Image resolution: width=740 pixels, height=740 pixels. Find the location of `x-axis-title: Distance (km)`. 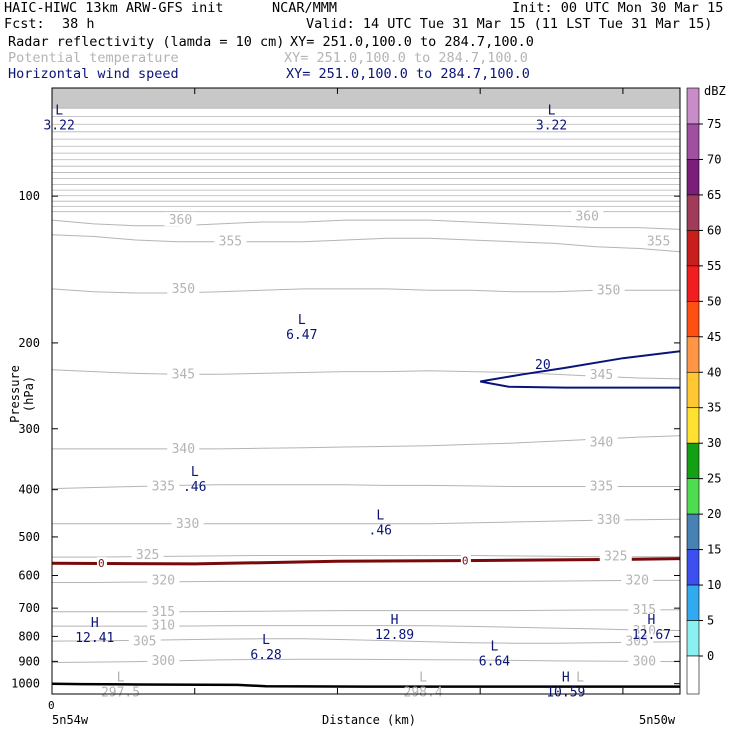

x-axis-title: Distance (km) is located at coordinates (369, 720).